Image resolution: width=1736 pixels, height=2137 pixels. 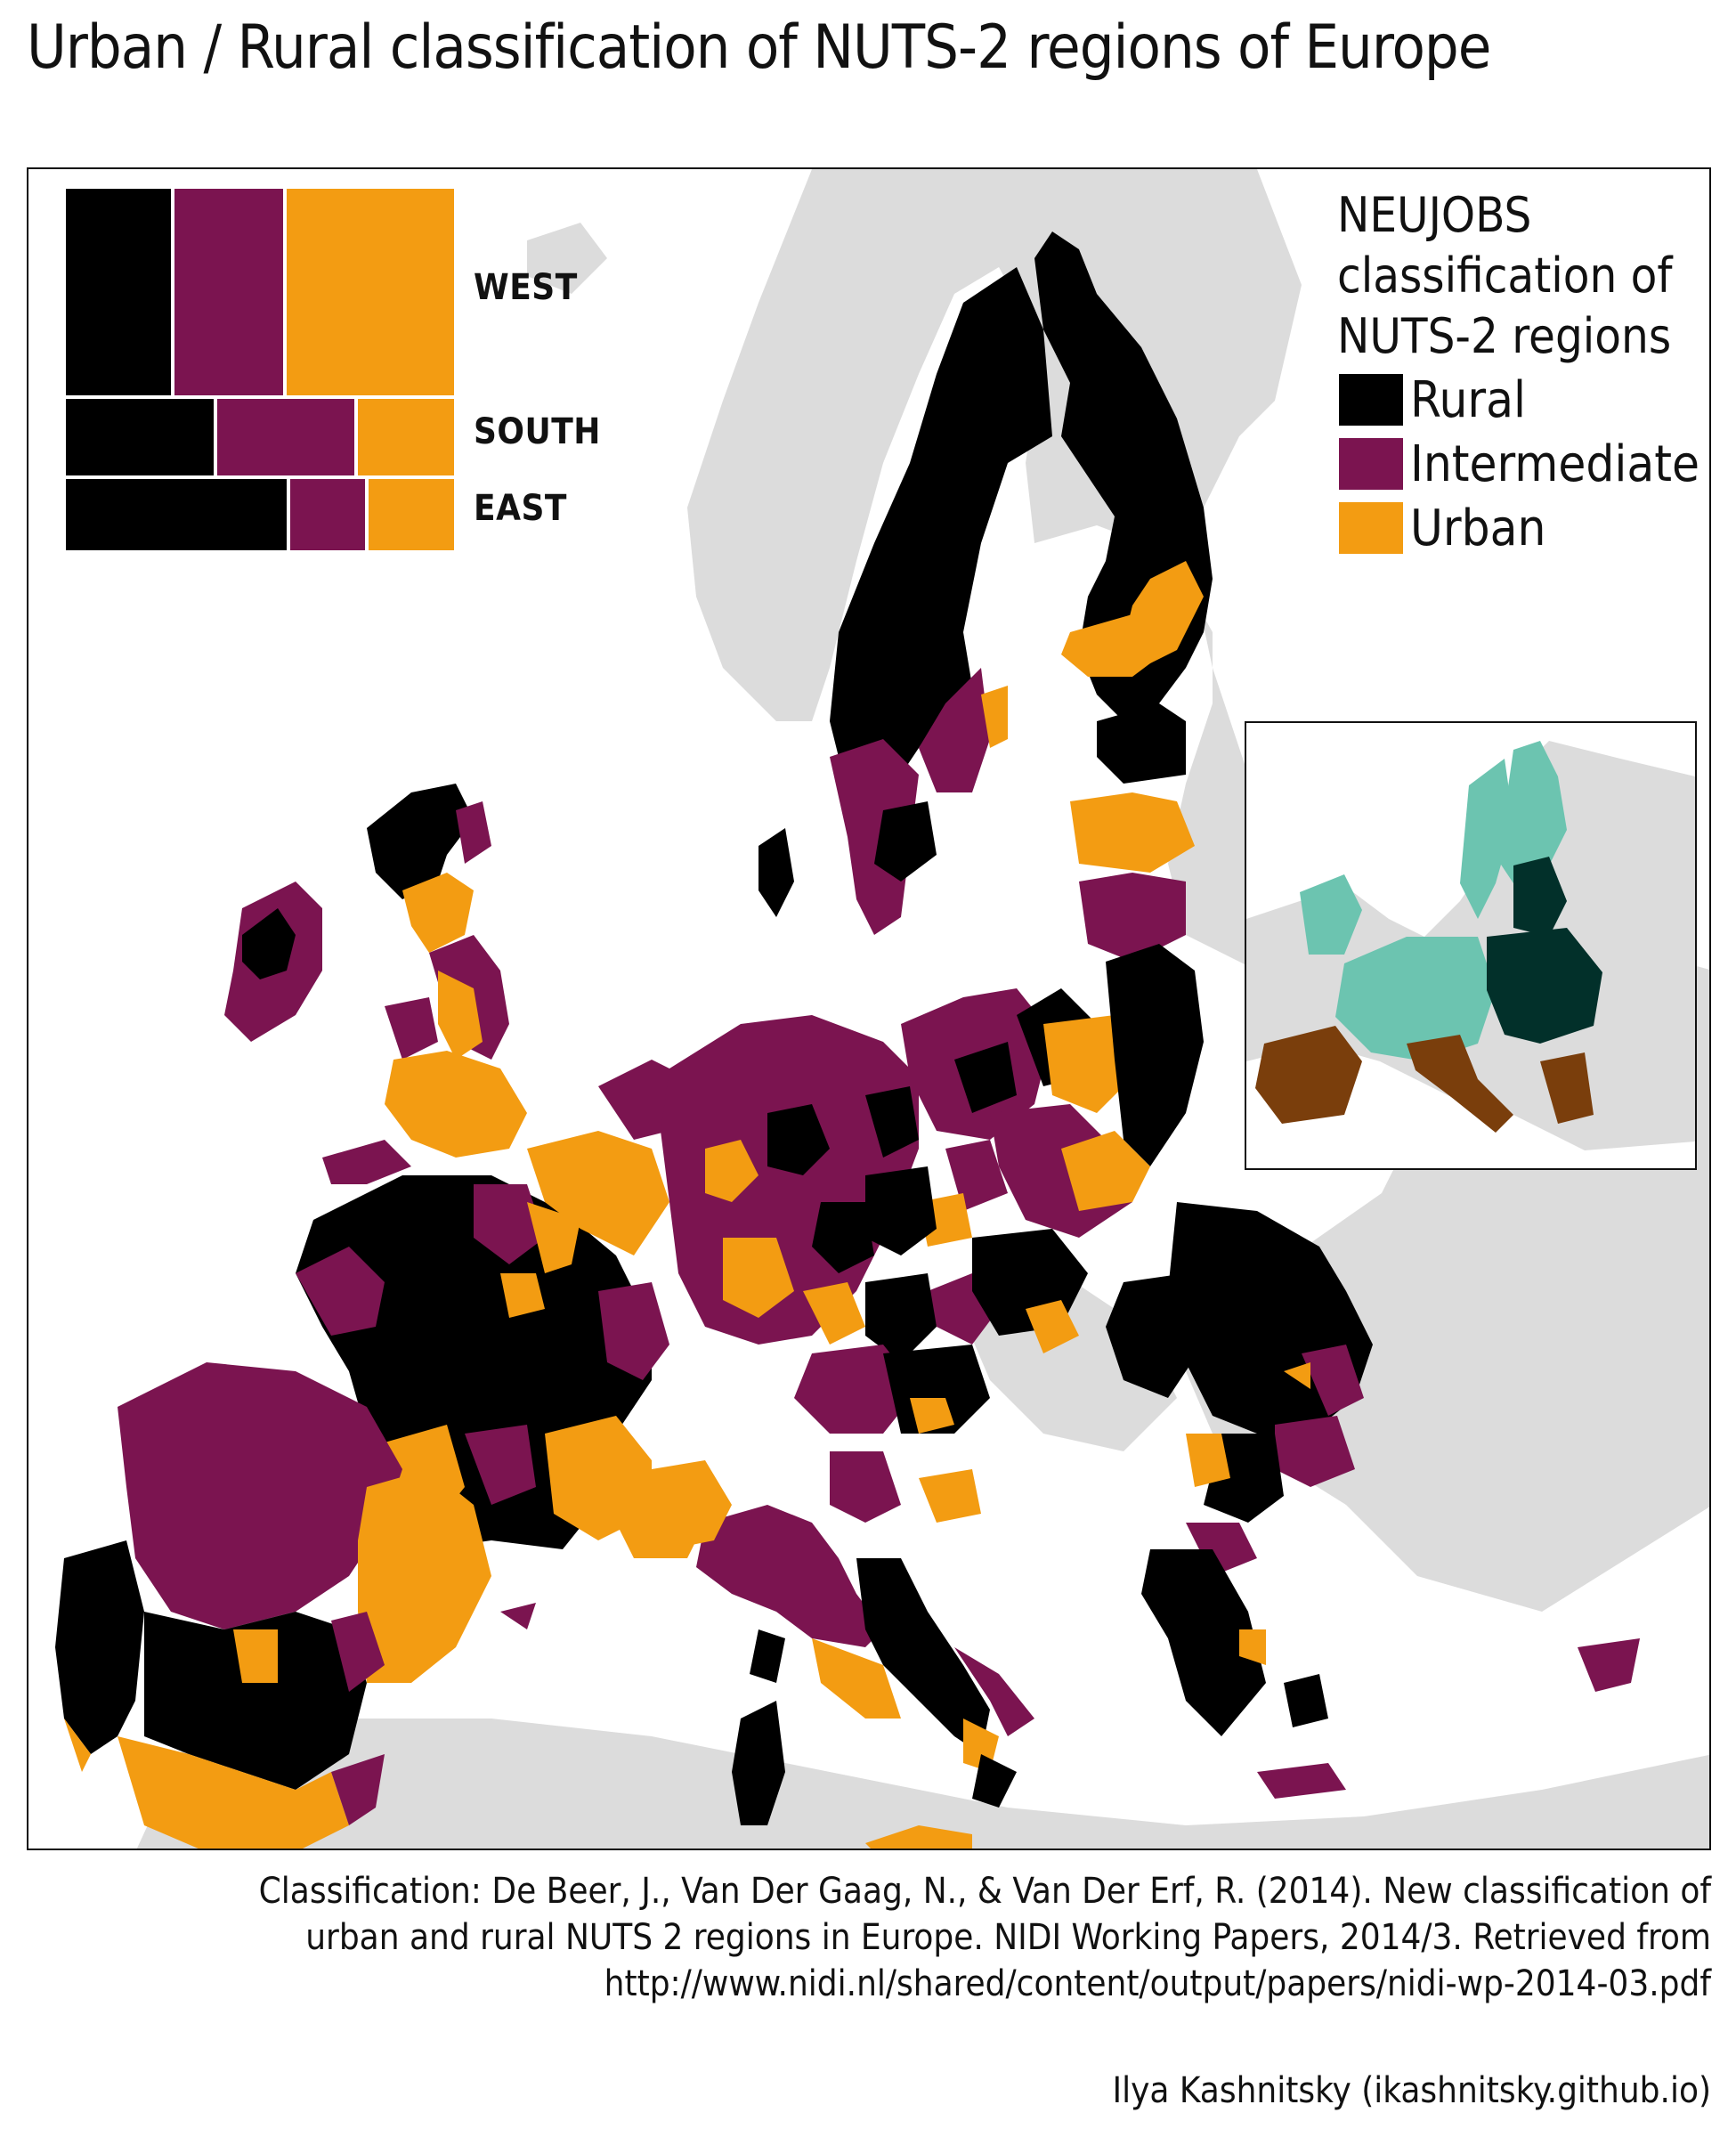 What do you see at coordinates (1567, 1088) in the screenshot?
I see `inset-south-greece` at bounding box center [1567, 1088].